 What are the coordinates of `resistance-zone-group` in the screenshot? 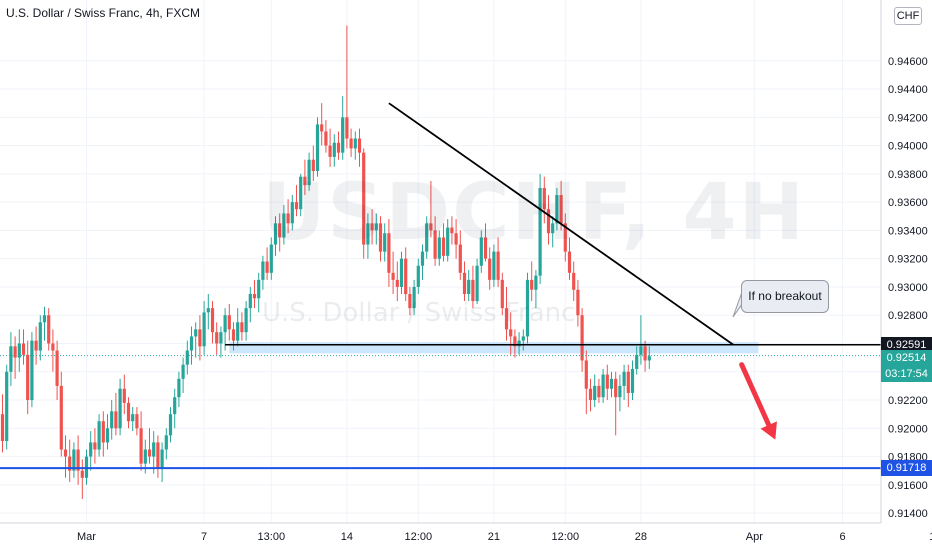 It's located at (494, 348).